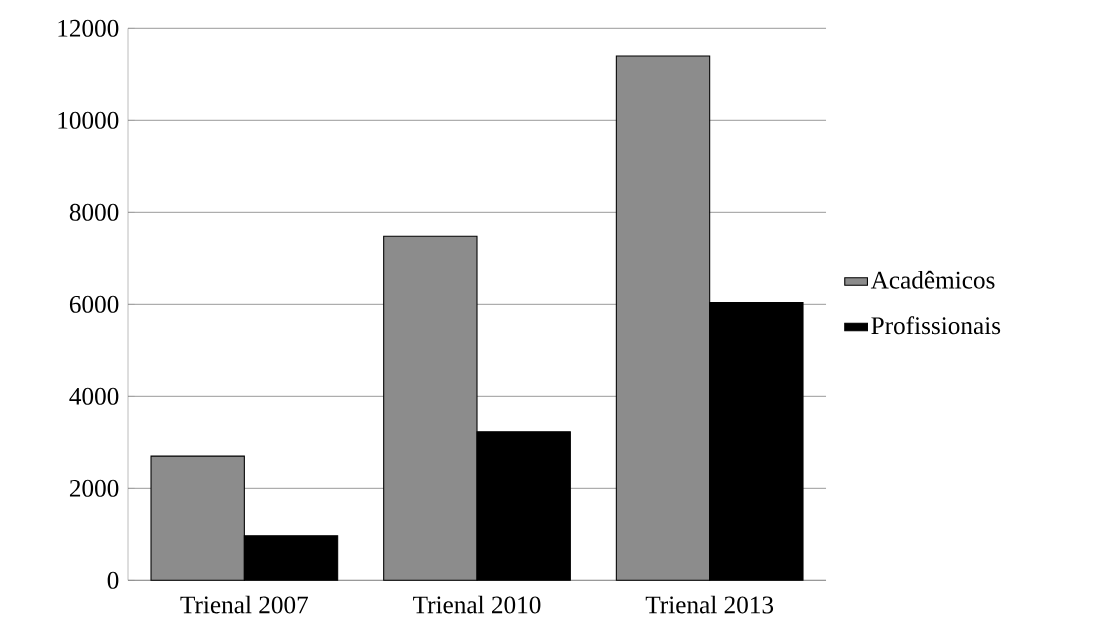  What do you see at coordinates (709, 604) in the screenshot?
I see `x-tick-label: Trienal 2013` at bounding box center [709, 604].